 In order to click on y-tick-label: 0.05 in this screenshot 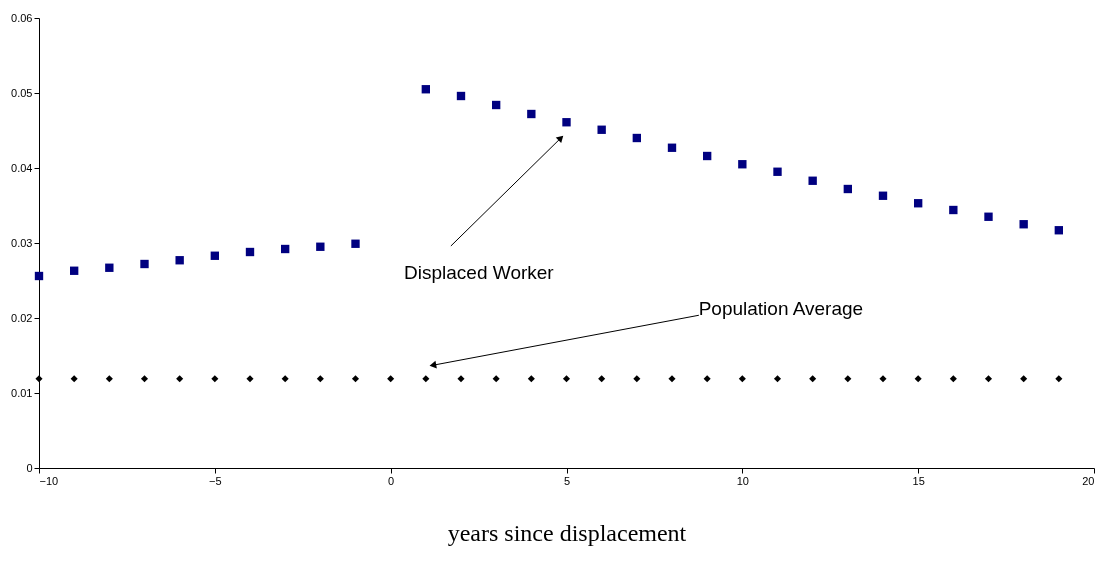, I will do `click(22, 92)`.